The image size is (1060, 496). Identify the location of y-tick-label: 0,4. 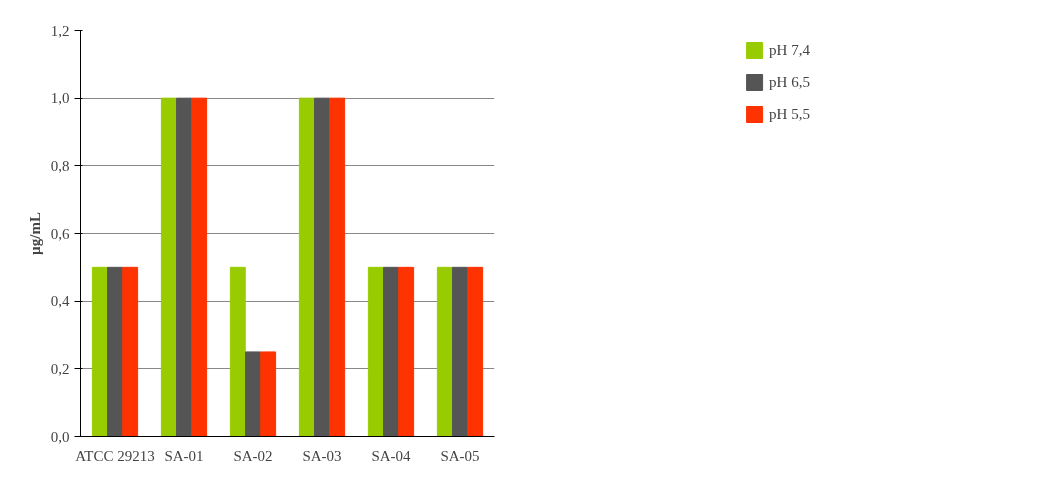
(60, 301).